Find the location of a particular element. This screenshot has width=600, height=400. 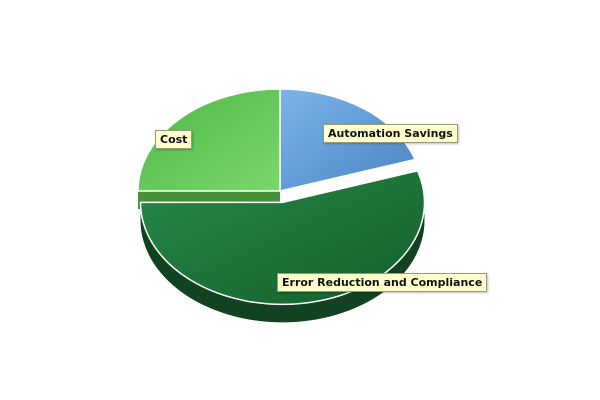

slice-label-cost: Cost is located at coordinates (174, 139).